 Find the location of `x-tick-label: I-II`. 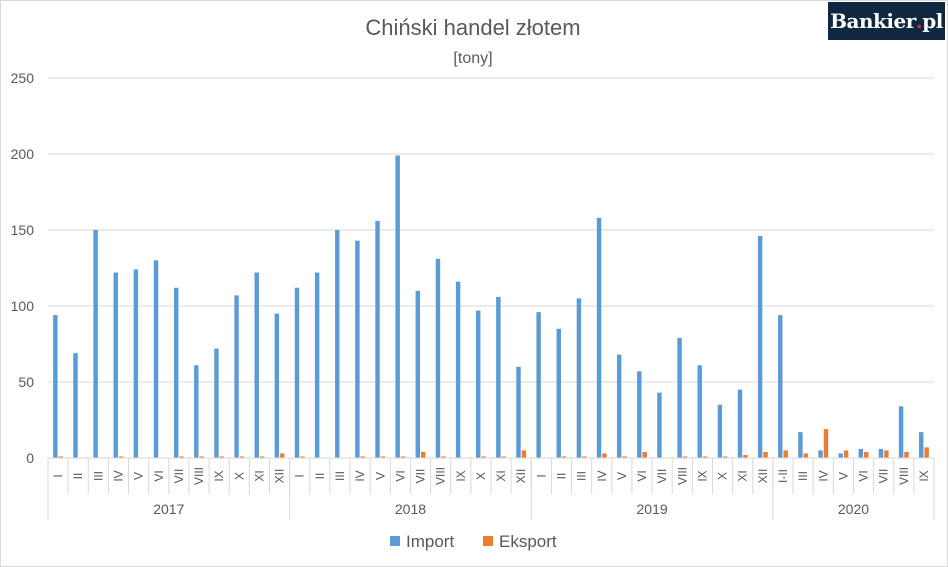

x-tick-label: I-II is located at coordinates (783, 476).